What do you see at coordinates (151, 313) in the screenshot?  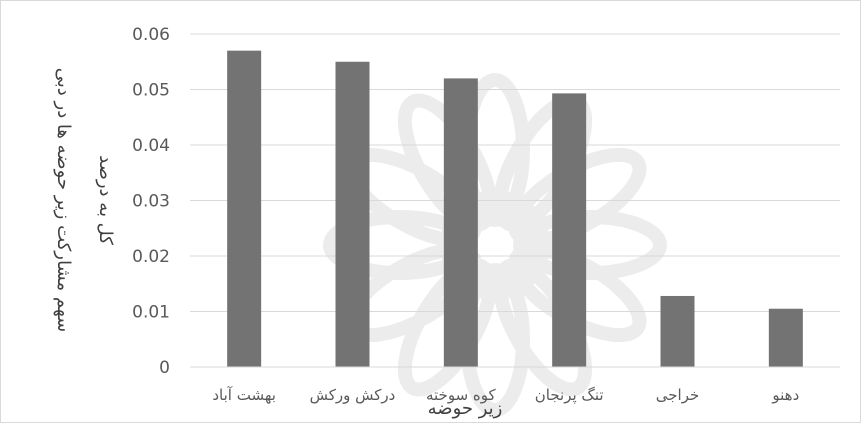 I see `y-tick-label: 0.01` at bounding box center [151, 313].